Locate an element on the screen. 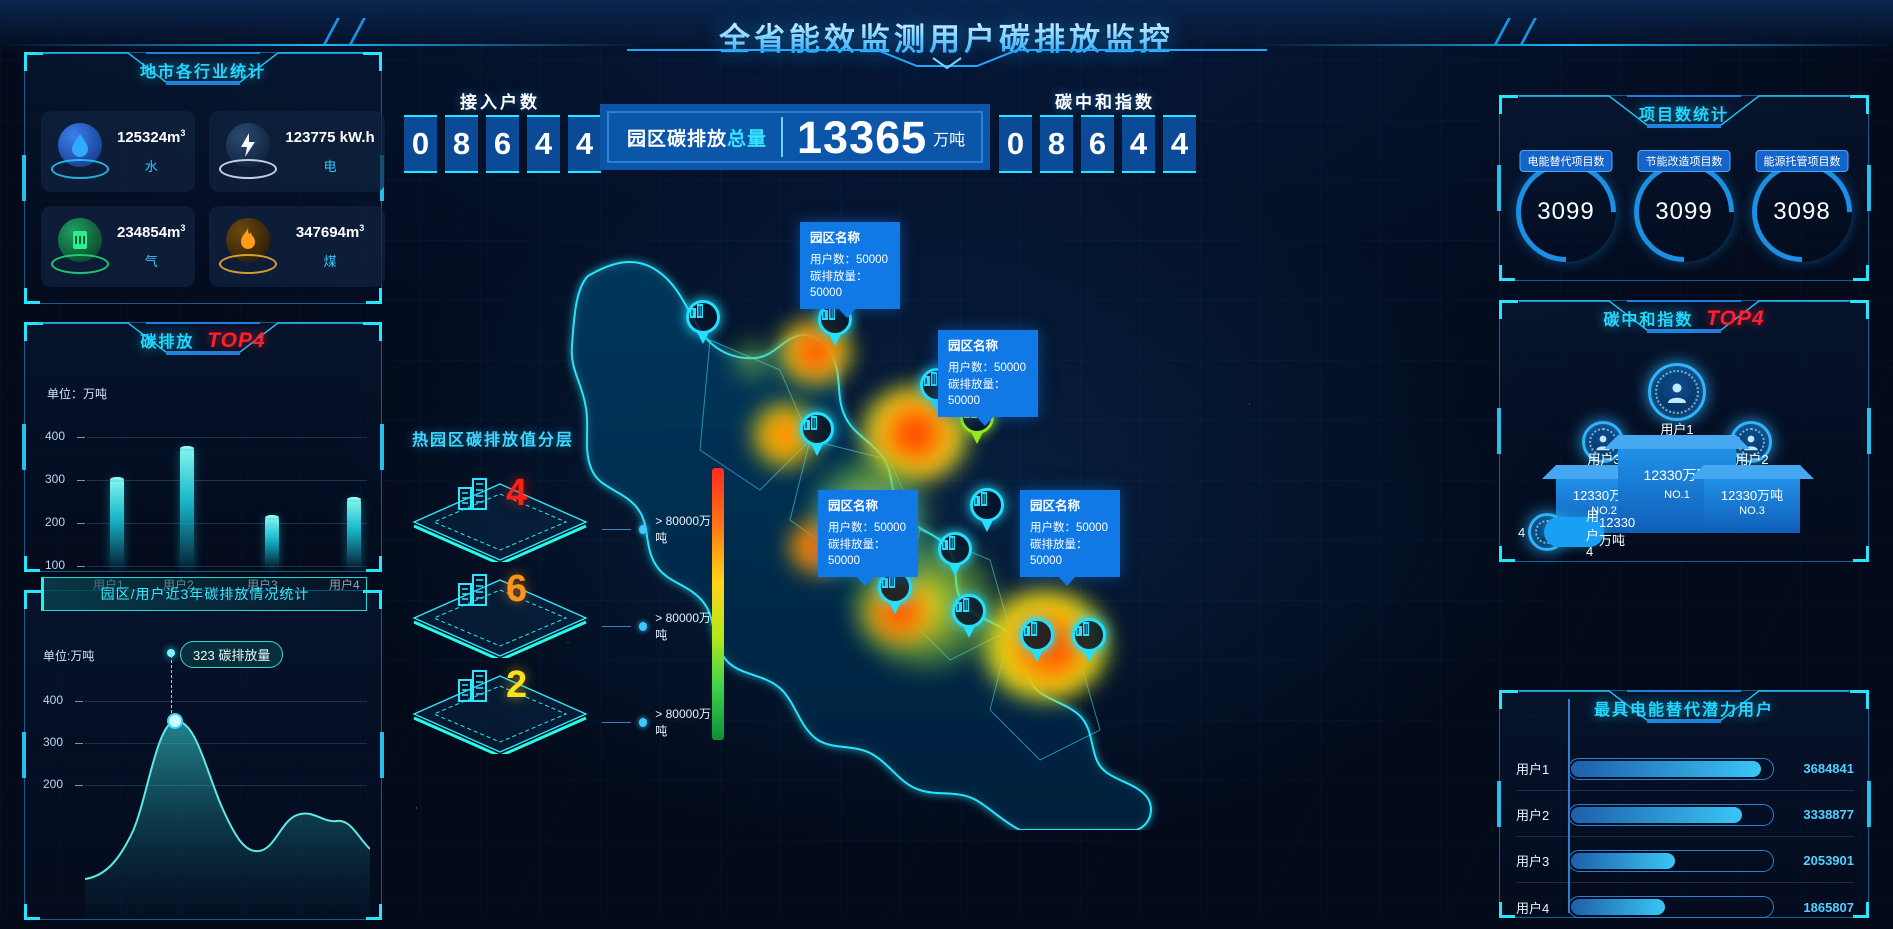  potential-row-3-value: 2053901 is located at coordinates (1828, 860).